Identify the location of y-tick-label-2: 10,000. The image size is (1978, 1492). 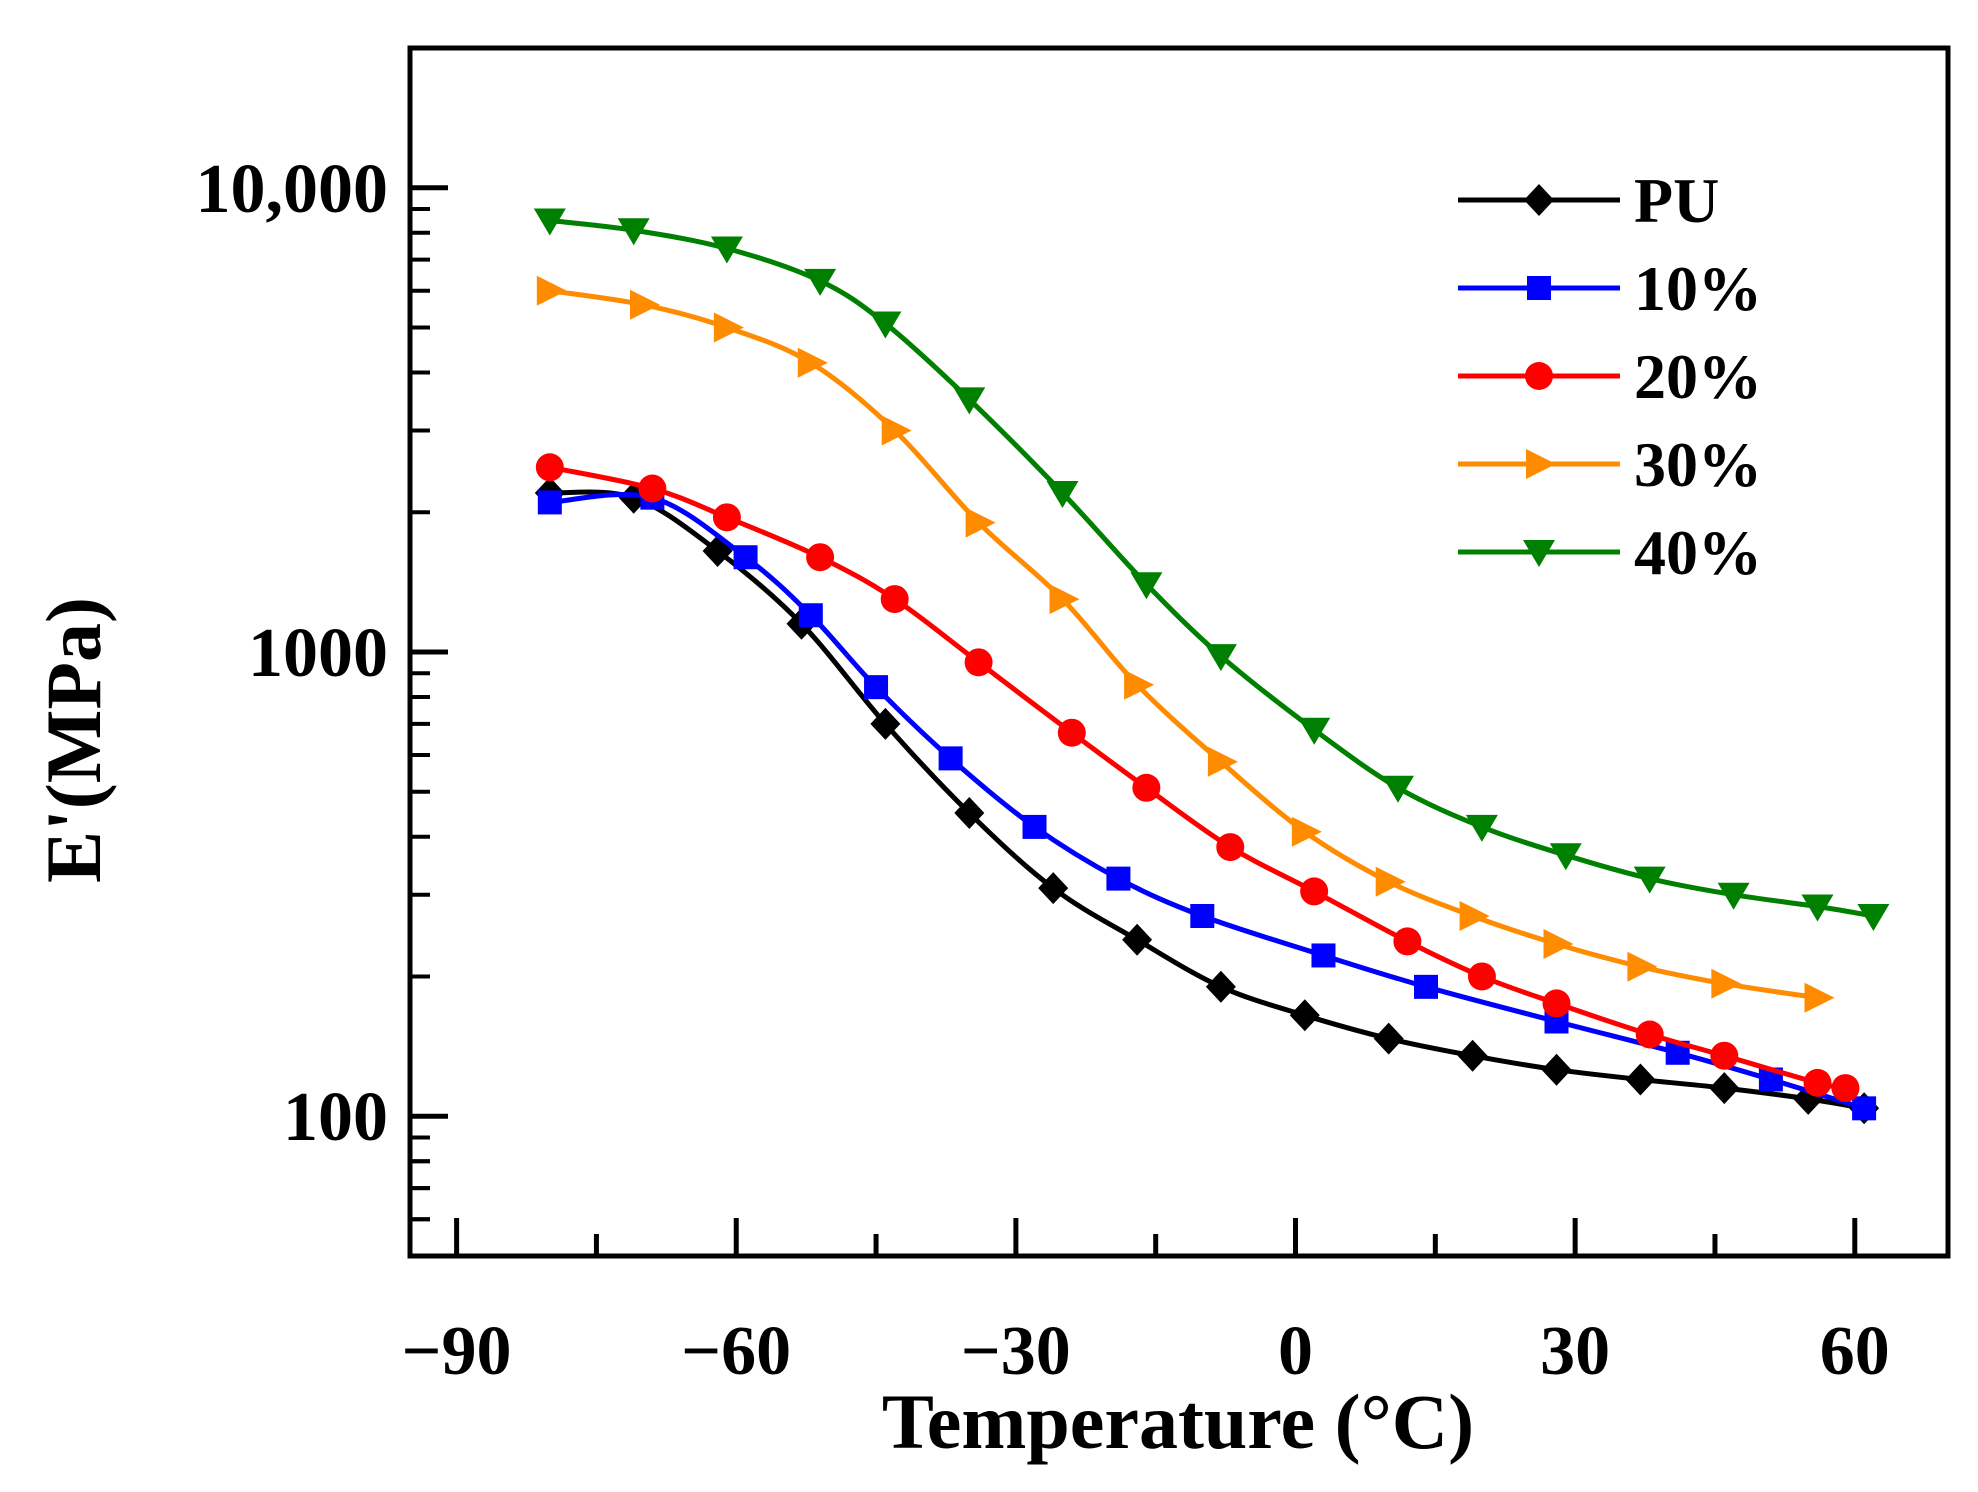
(292, 189).